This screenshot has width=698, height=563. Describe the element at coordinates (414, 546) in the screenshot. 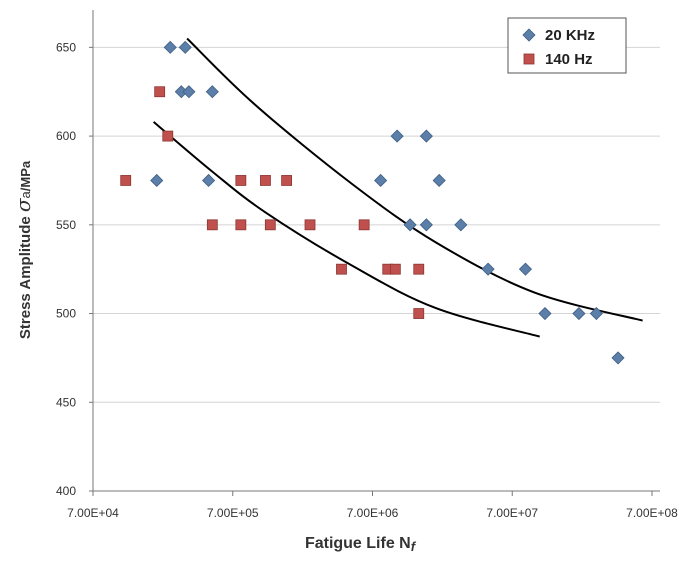

I see `x-axis-title-sub: f` at that location.